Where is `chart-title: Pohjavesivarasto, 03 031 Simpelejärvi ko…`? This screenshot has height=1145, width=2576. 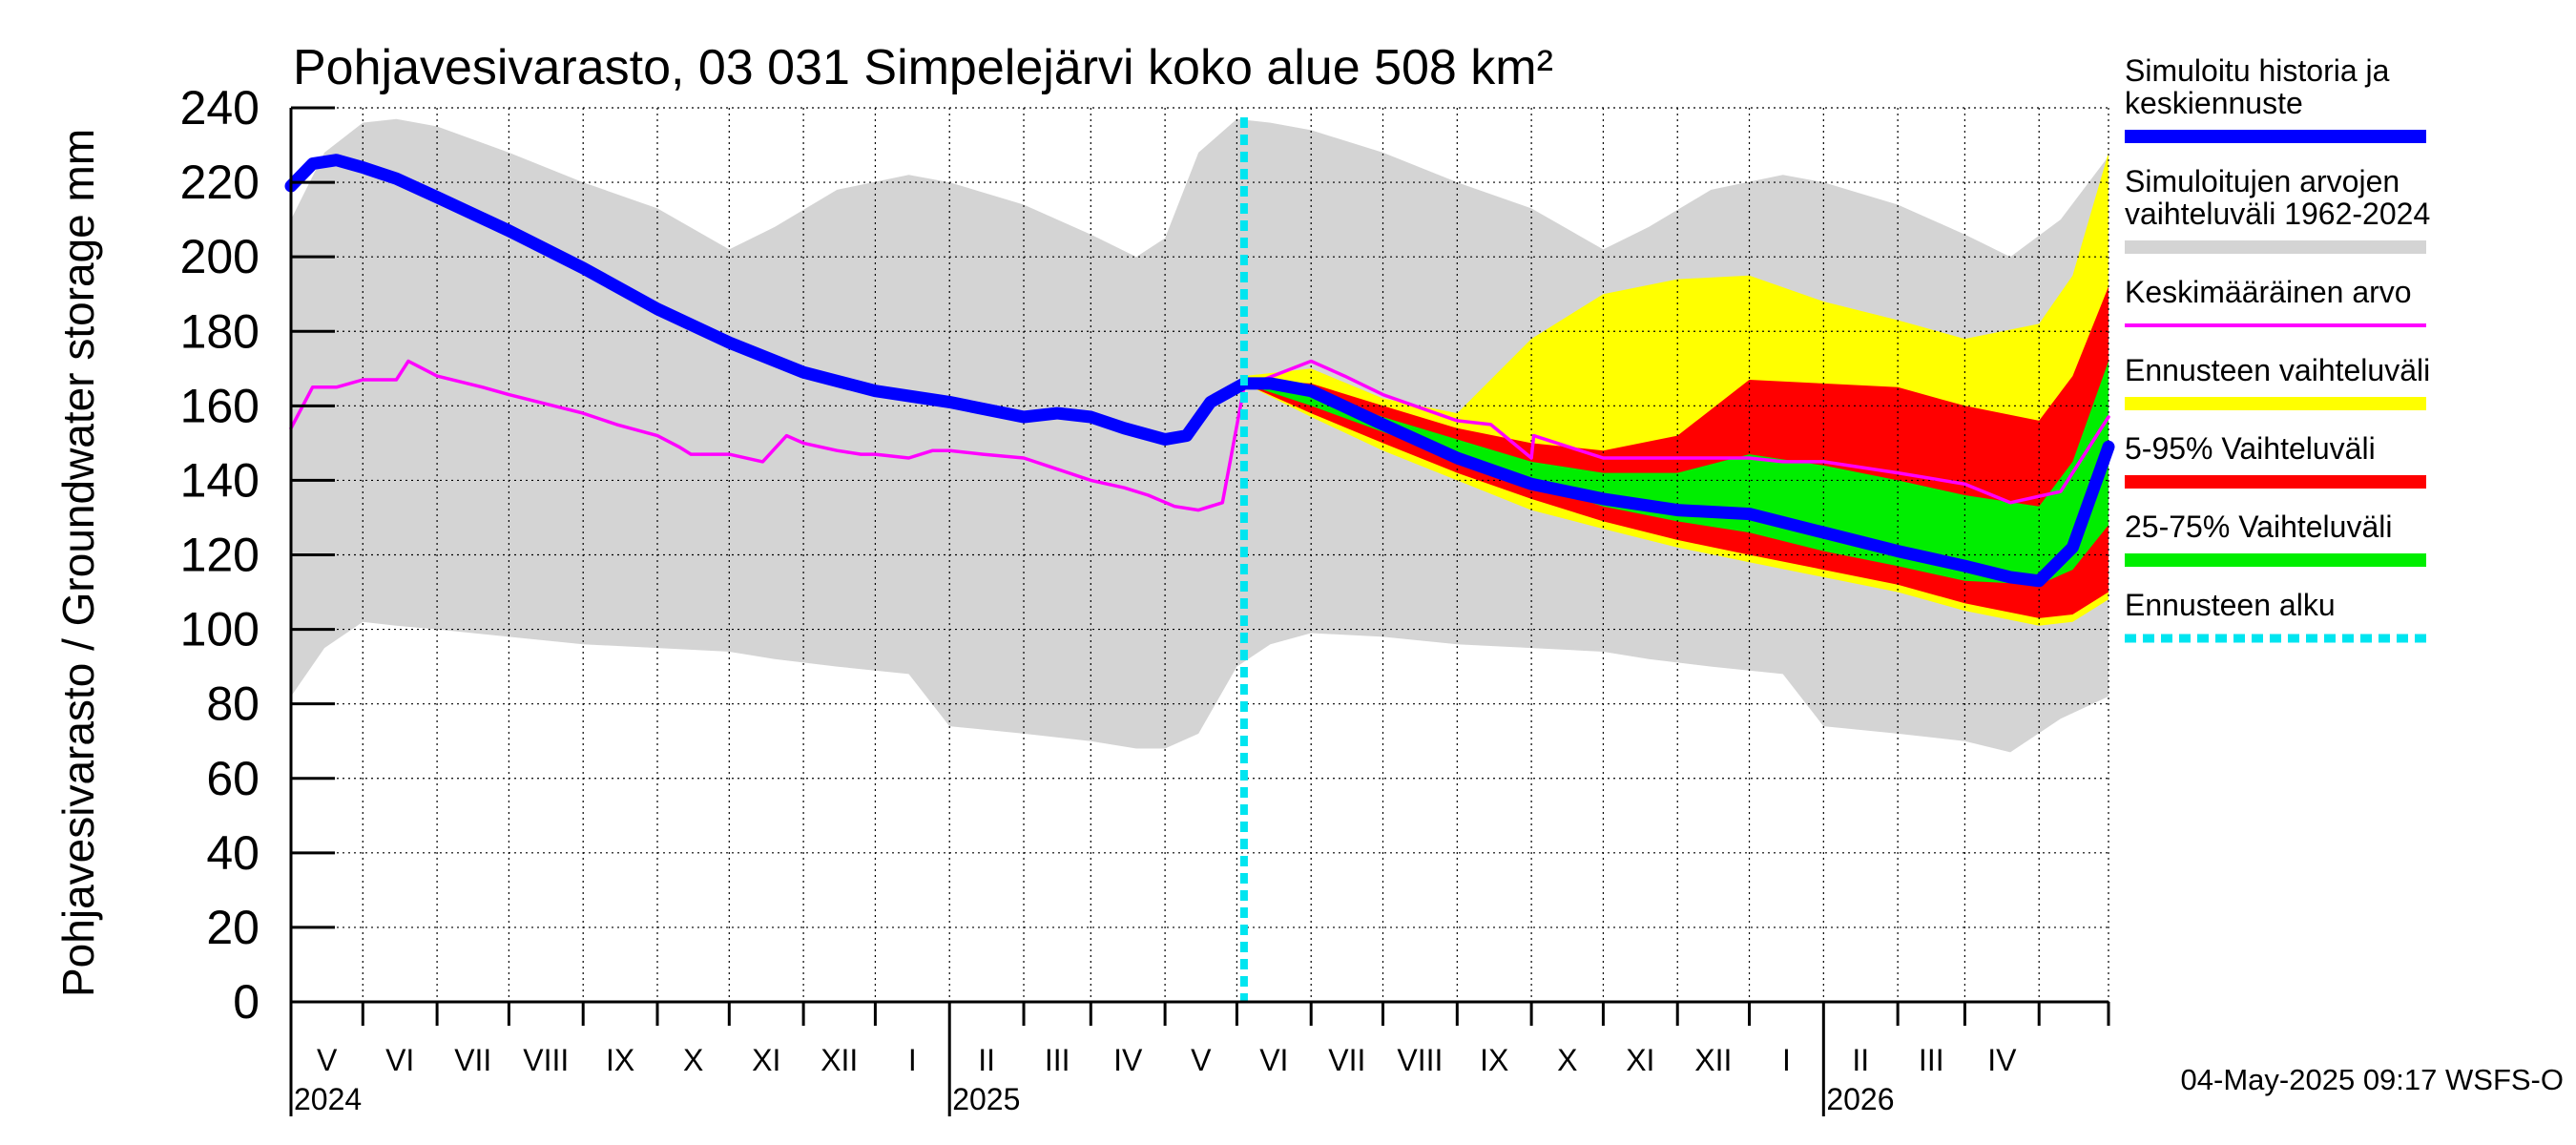
chart-title: Pohjavesivarasto, 03 031 Simpelejärvi ko… is located at coordinates (923, 67).